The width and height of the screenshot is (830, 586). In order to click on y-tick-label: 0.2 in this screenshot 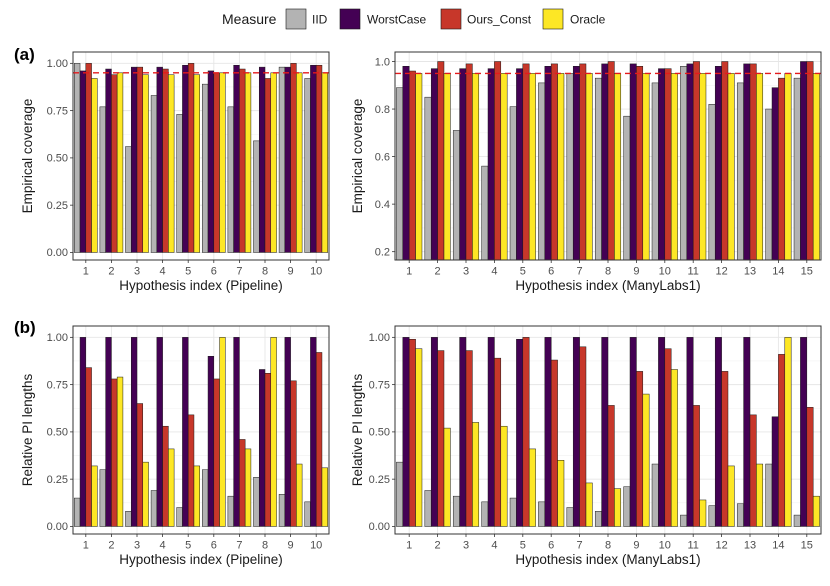, I will do `click(382, 252)`.